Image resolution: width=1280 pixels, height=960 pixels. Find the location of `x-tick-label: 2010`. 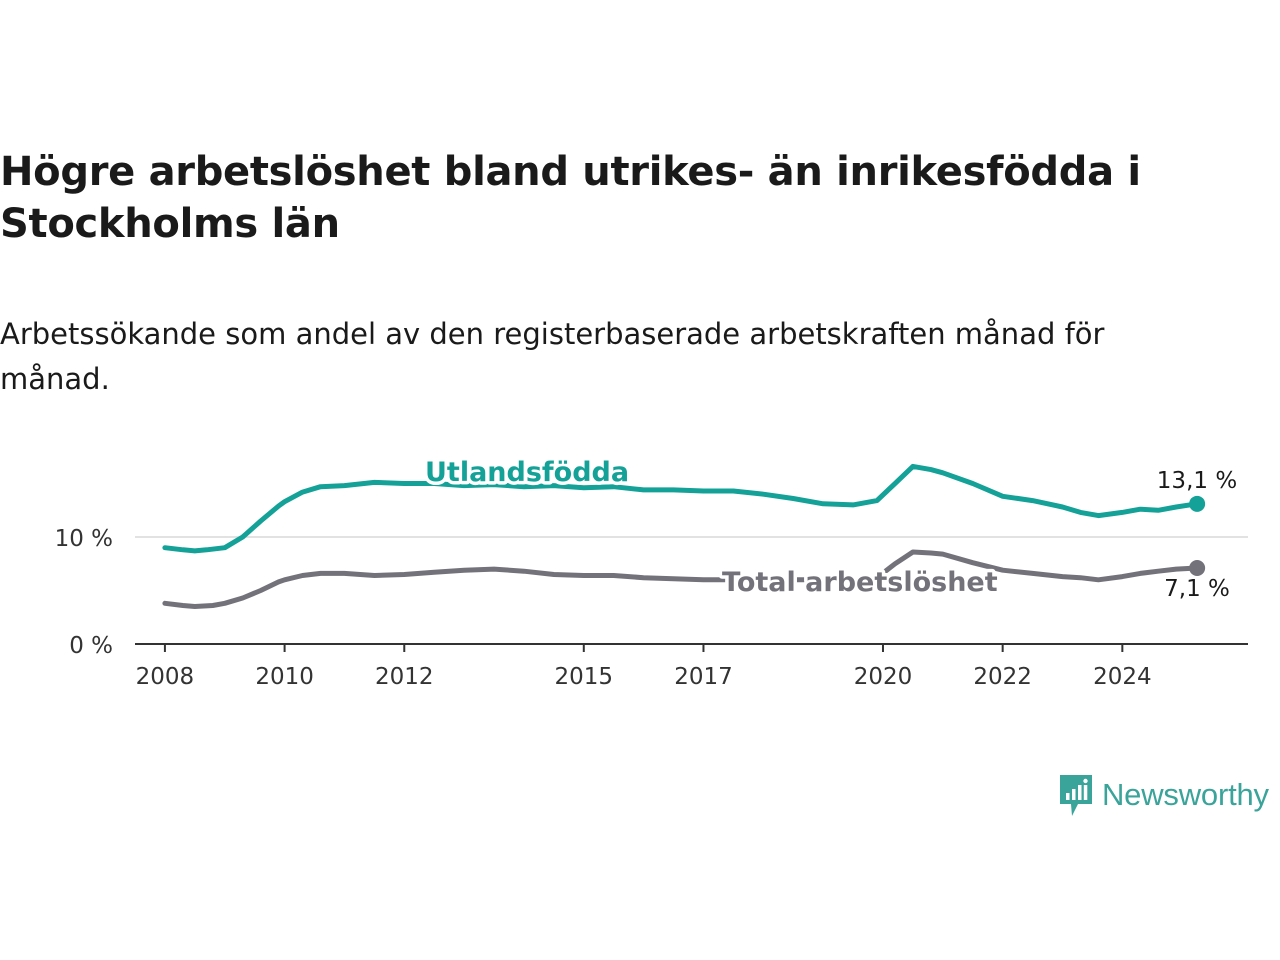

x-tick-label: 2010 is located at coordinates (284, 677).